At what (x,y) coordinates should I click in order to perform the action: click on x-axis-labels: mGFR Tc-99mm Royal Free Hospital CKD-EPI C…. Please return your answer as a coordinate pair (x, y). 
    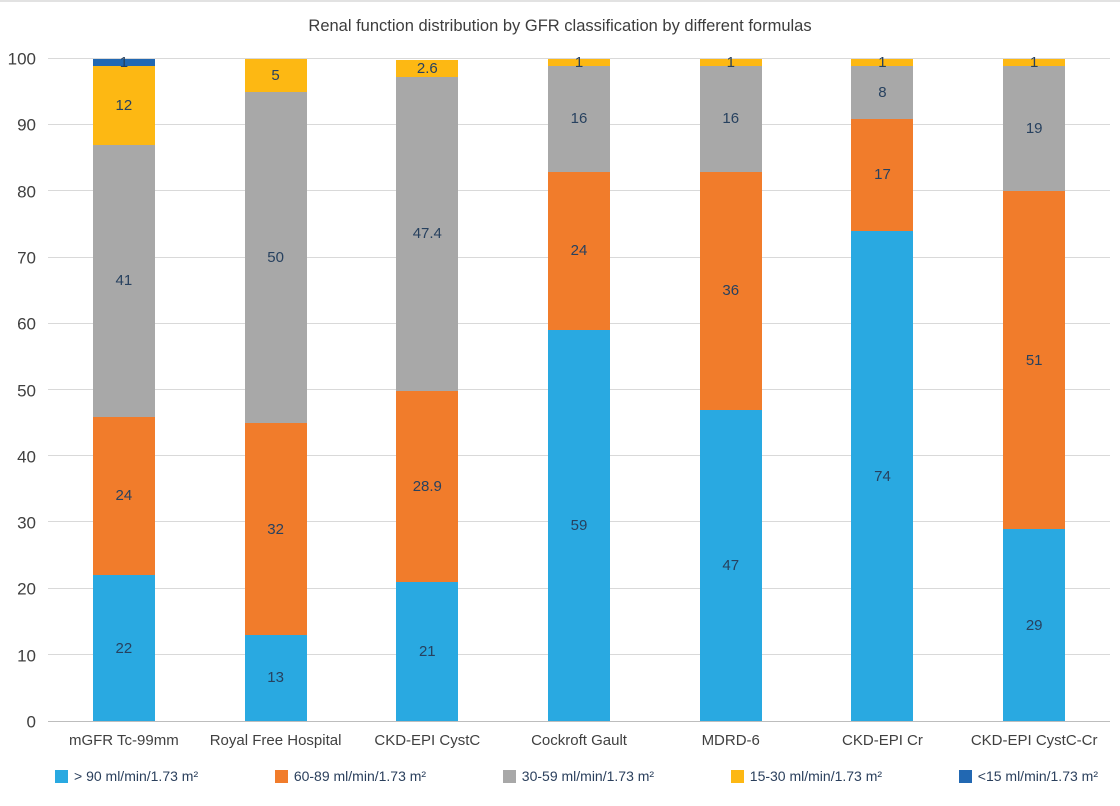
    Looking at the image, I should click on (579, 740).